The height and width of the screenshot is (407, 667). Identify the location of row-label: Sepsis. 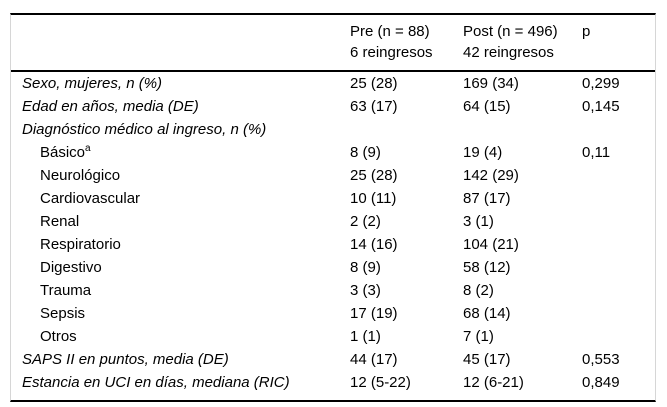
(180, 313).